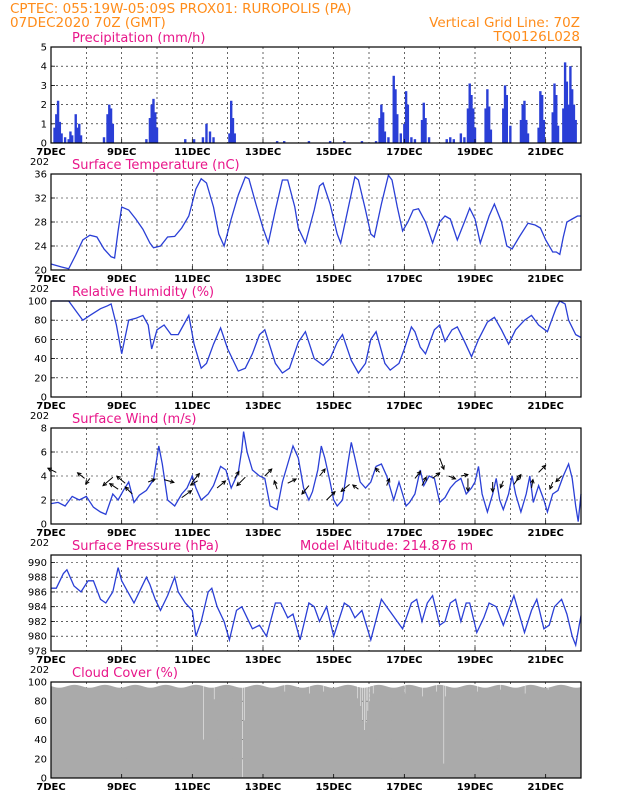  I want to click on wind-xtick-label: 7DEC, so click(50, 533).